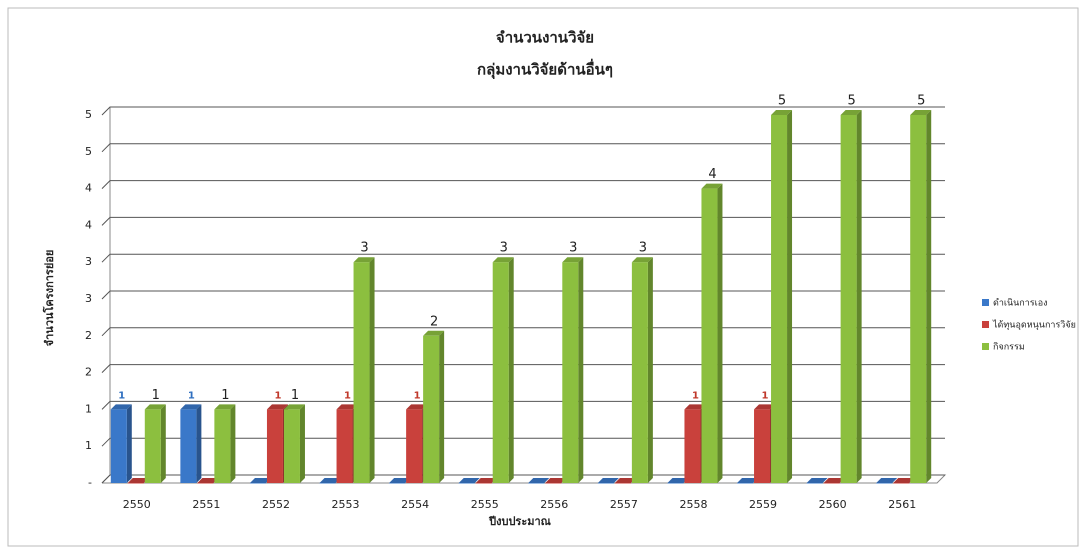 The width and height of the screenshot is (1086, 554). What do you see at coordinates (545, 38) in the screenshot?
I see `chart-title: จำนวนงานวิจัย` at bounding box center [545, 38].